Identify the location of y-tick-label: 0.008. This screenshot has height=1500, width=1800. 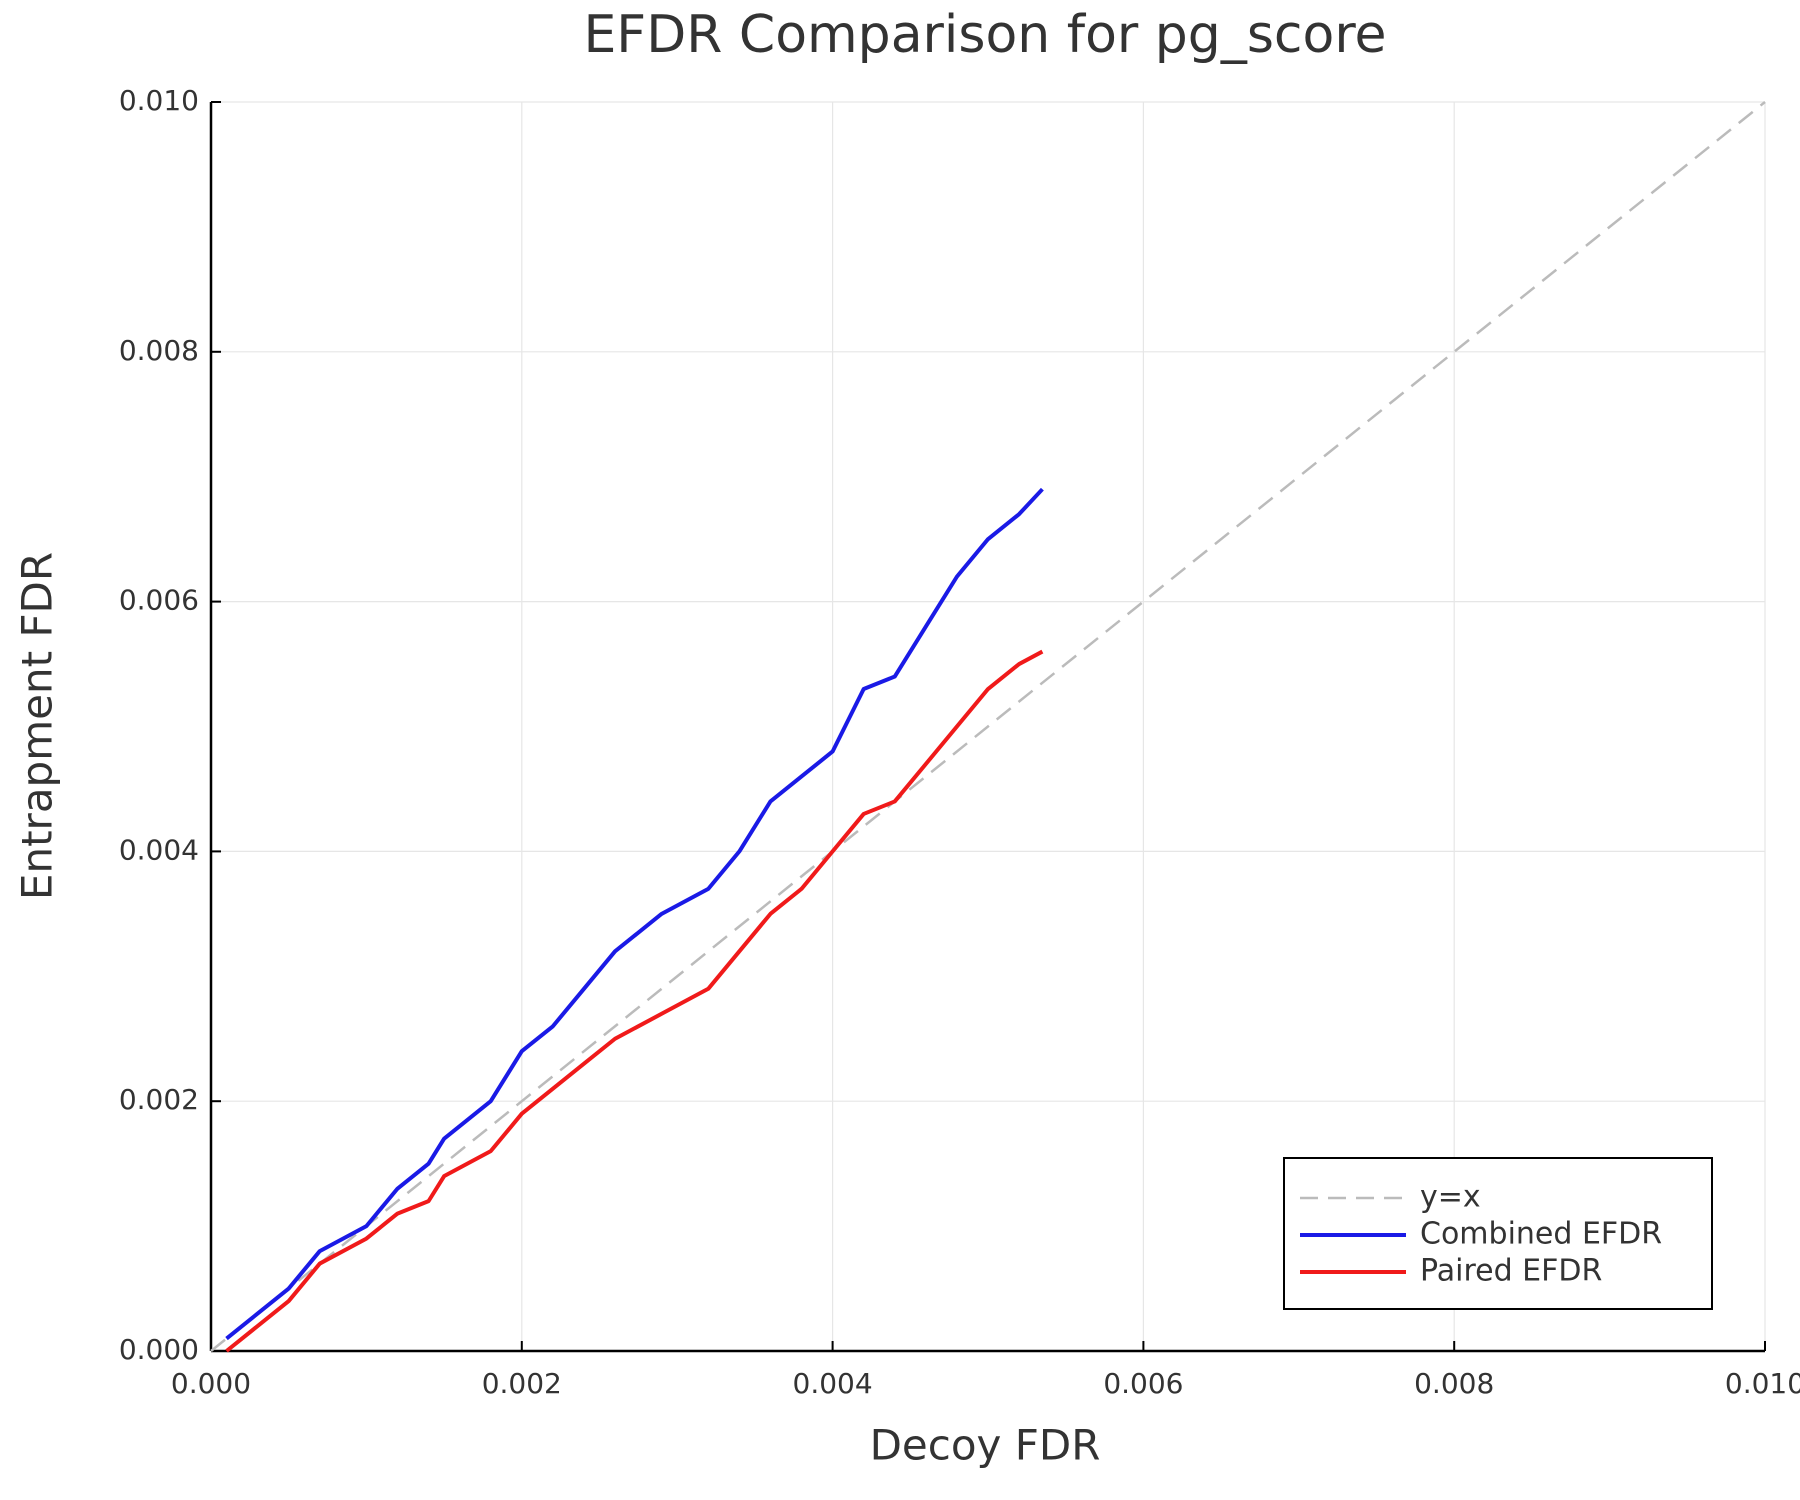
(159, 350).